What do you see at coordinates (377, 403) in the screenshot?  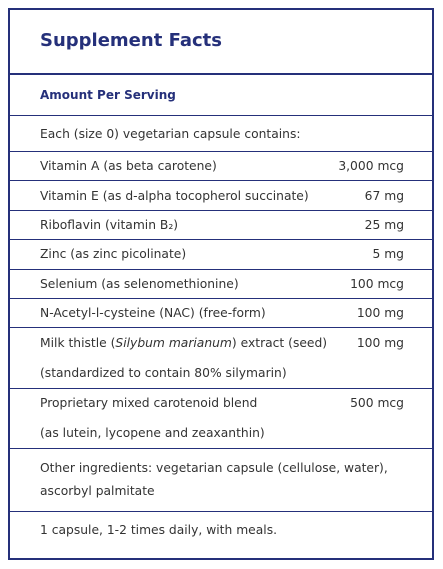 I see `amount: 500 mcg` at bounding box center [377, 403].